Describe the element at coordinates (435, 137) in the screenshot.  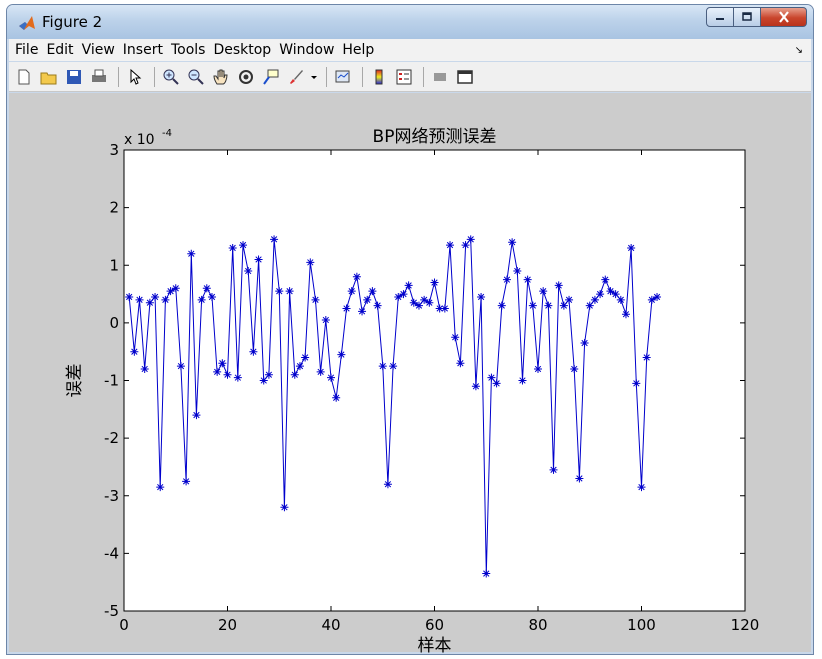
I see `chart-title: BP网络预测误差` at that location.